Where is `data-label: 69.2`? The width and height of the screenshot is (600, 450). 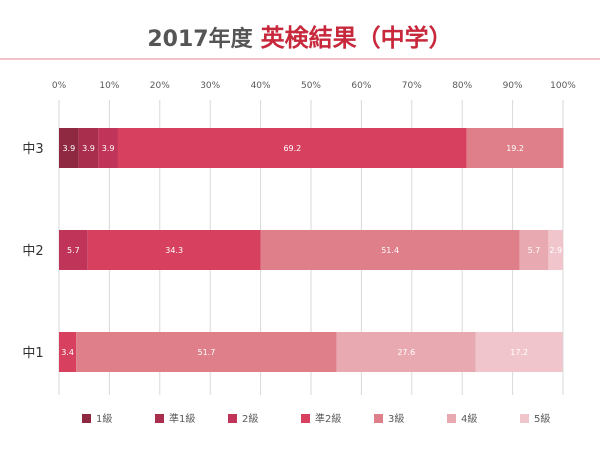
data-label: 69.2 is located at coordinates (292, 148).